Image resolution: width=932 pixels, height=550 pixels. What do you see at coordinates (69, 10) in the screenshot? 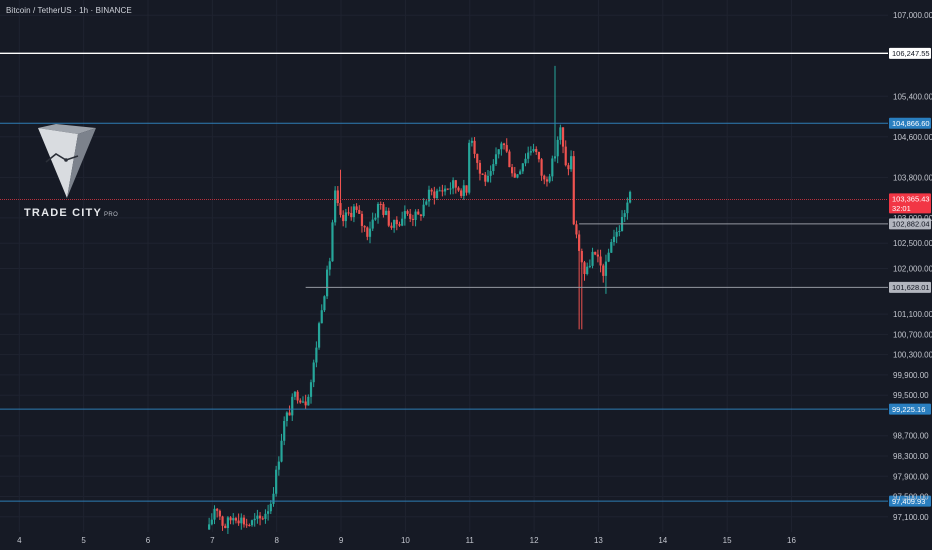
I see `chart-symbol-title: Bitcoin / TetherUS · 1h · BINANCE` at bounding box center [69, 10].